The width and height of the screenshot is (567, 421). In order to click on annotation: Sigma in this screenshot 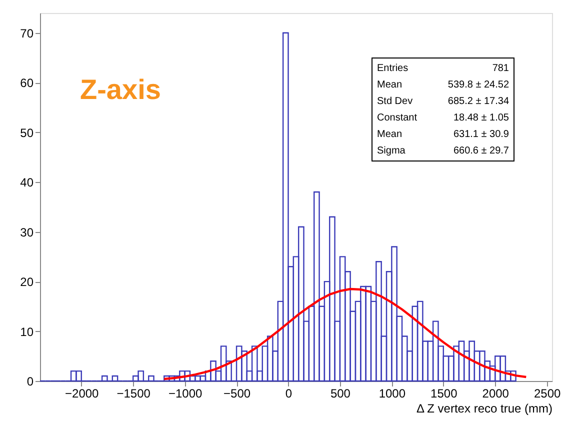, I will do `click(391, 151)`.